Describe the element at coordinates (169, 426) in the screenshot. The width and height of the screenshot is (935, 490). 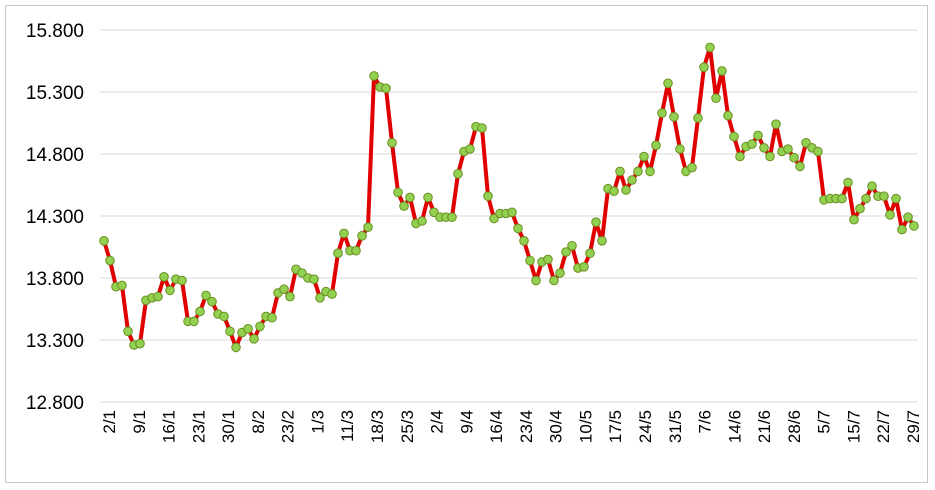
I see `x-tick-label: 16/1` at that location.